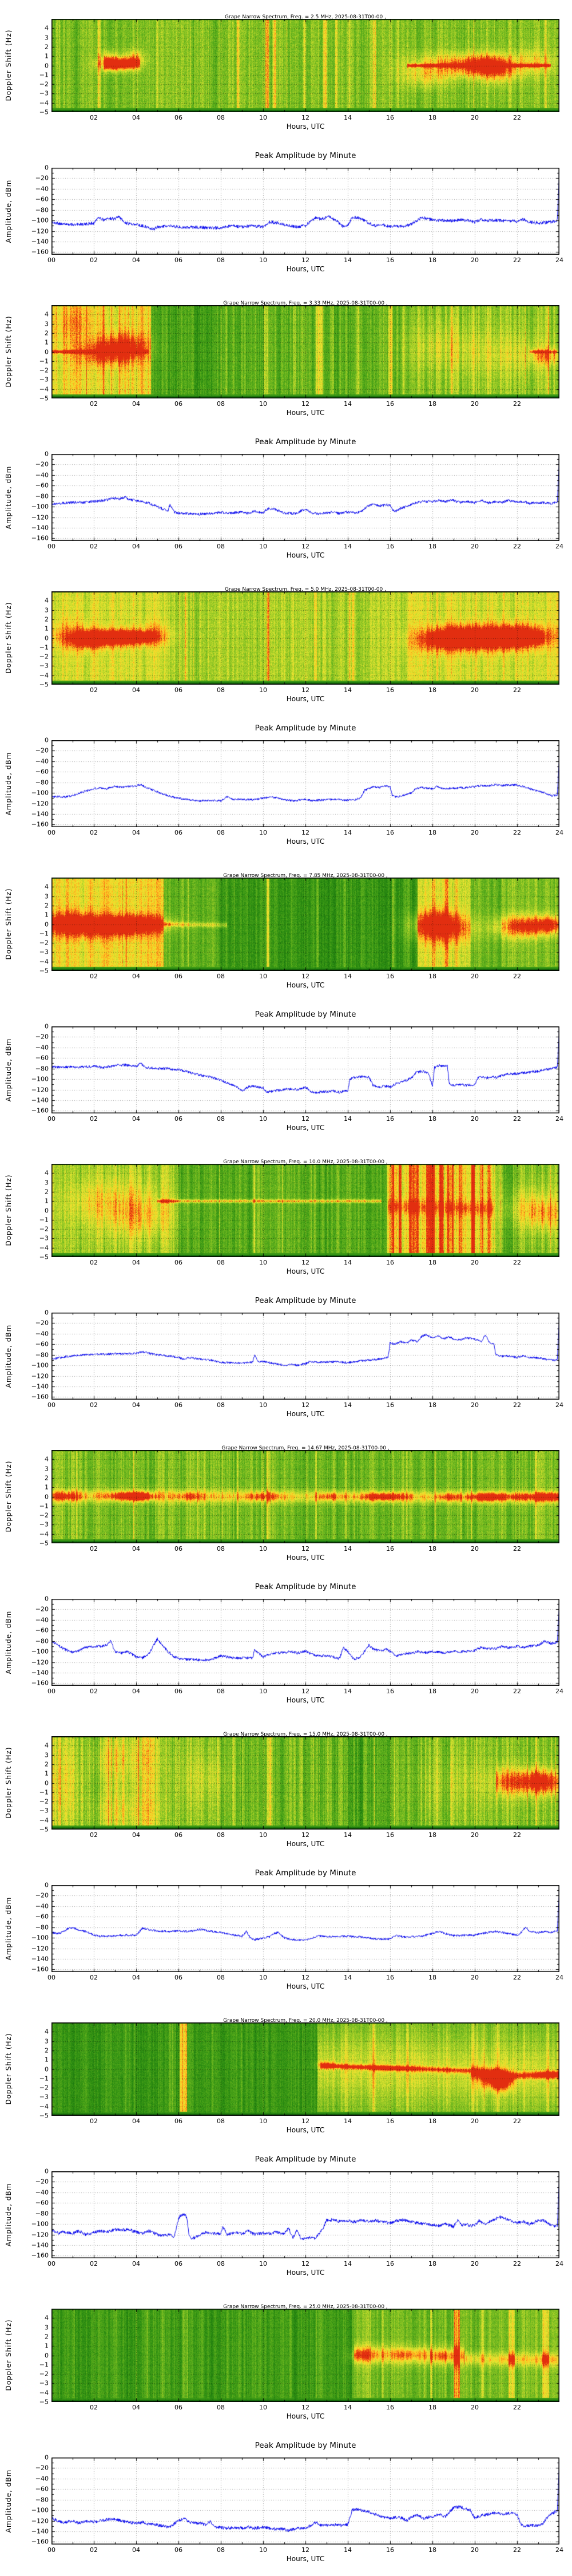 The height and width of the screenshot is (2576, 572). Describe the element at coordinates (44, 1543) in the screenshot. I see `tick-label: −5` at that location.